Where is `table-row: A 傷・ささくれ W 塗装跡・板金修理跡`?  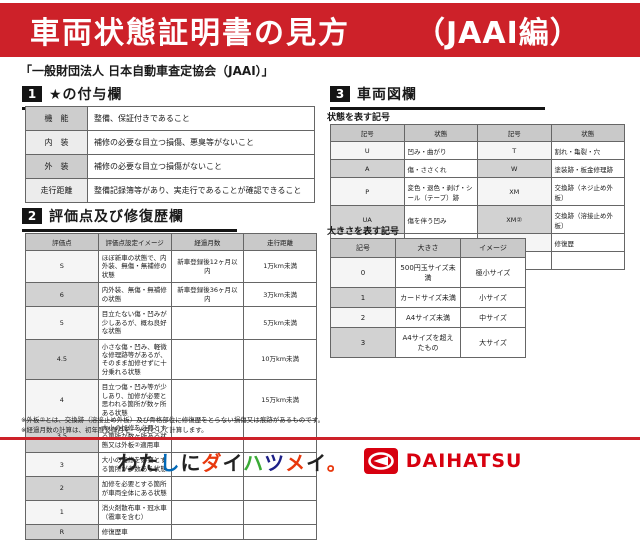
table-row: A 傷・ささくれ W 塗装跡・板金修理跡 is located at coordinates (477, 168).